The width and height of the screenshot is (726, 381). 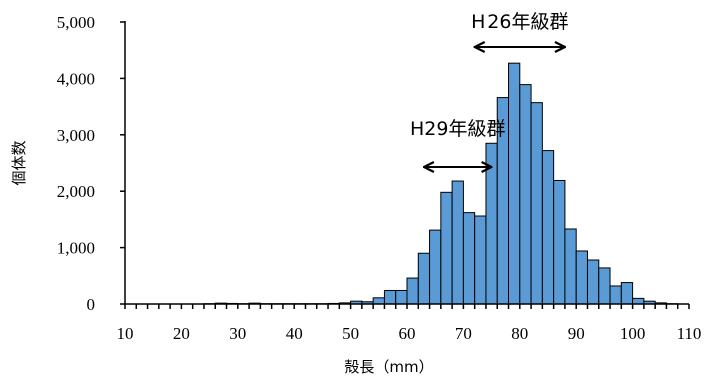 What do you see at coordinates (463, 333) in the screenshot?
I see `x-tick-label: 70` at bounding box center [463, 333].